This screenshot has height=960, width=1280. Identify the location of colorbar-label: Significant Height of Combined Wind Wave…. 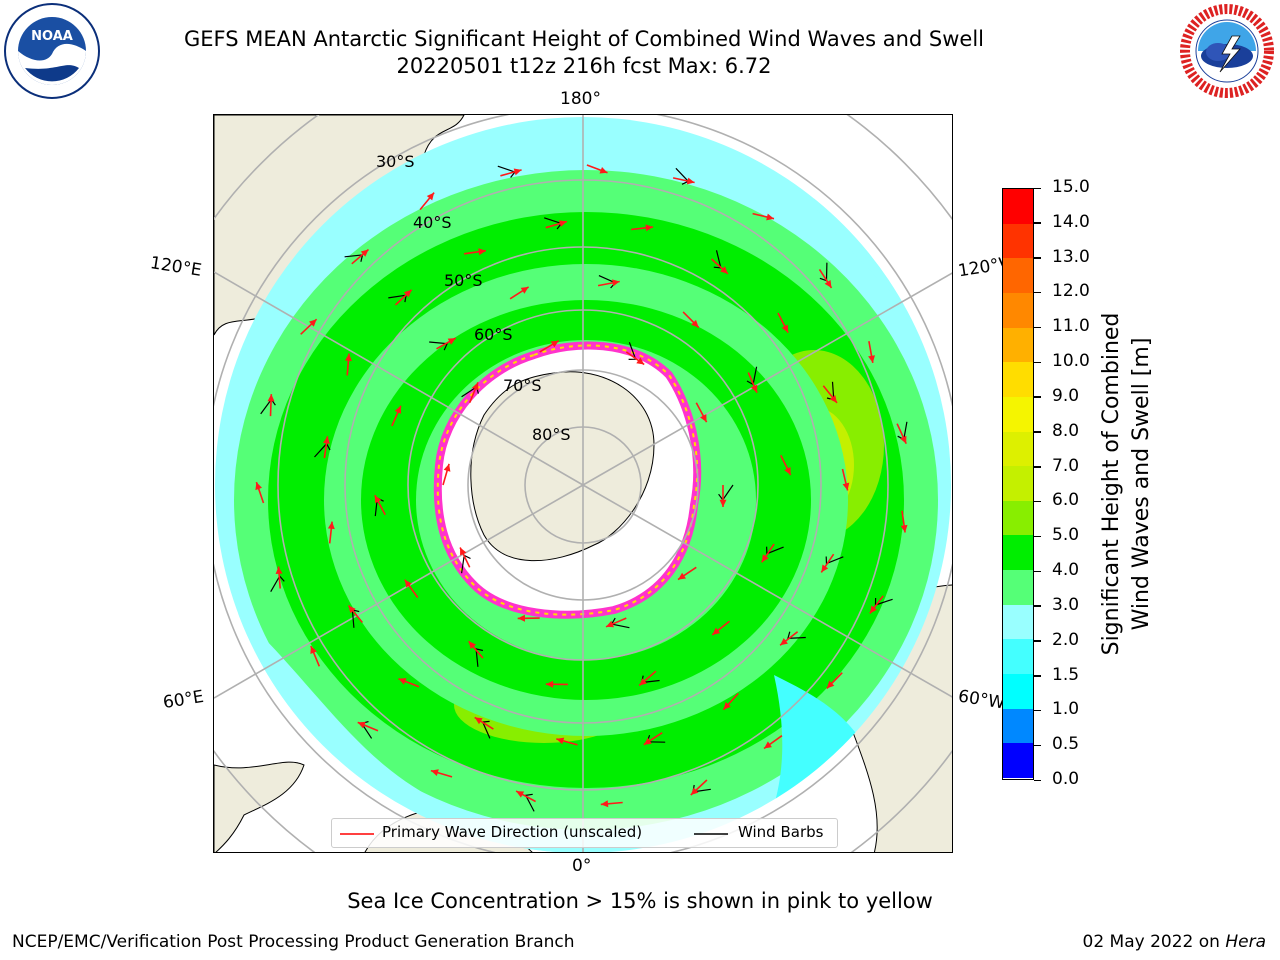
(1127, 484).